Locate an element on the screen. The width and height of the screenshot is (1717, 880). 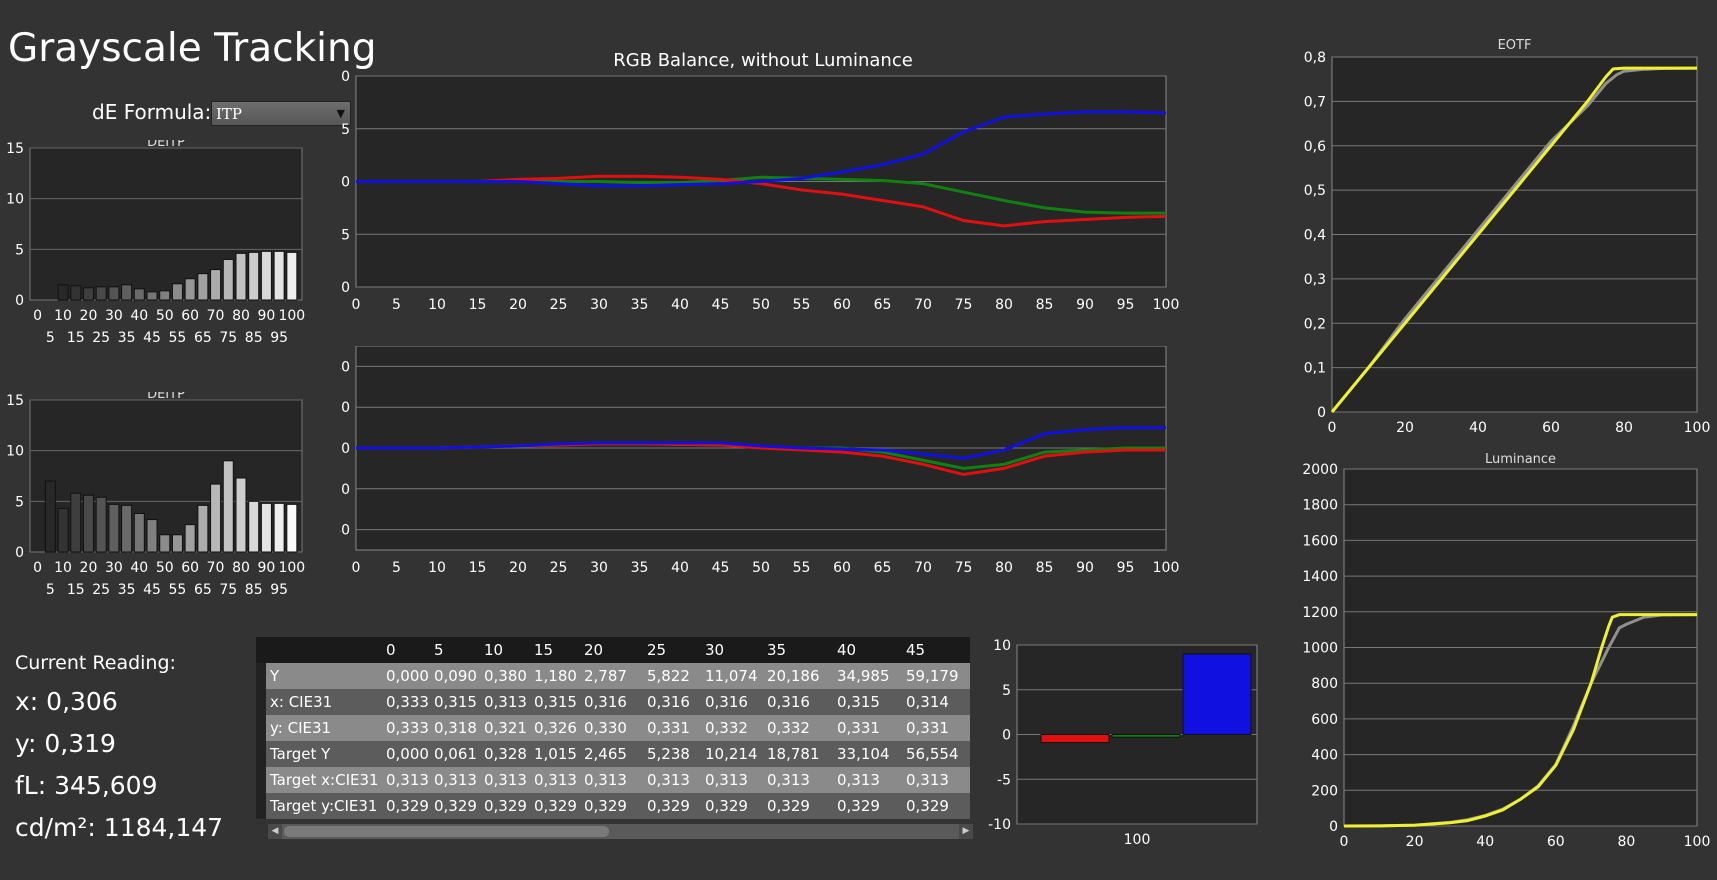
de-formula-label: dE Formula: is located at coordinates (152, 112).